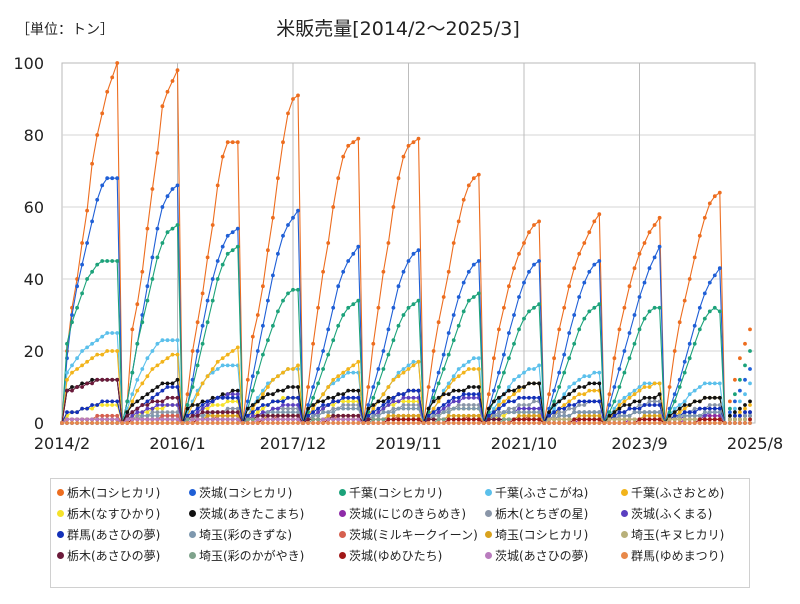 The width and height of the screenshot is (800, 604). What do you see at coordinates (553, 555) in the screenshot?
I see `legend-item: 茨城(あさひの夢)` at bounding box center [553, 555].